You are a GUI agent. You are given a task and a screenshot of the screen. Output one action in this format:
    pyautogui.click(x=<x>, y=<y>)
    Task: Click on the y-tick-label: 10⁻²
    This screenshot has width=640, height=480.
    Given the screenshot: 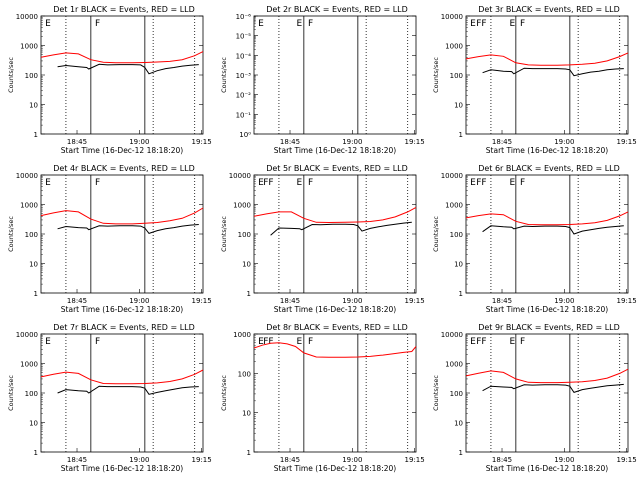 What is the action you would take?
    pyautogui.click(x=244, y=96)
    